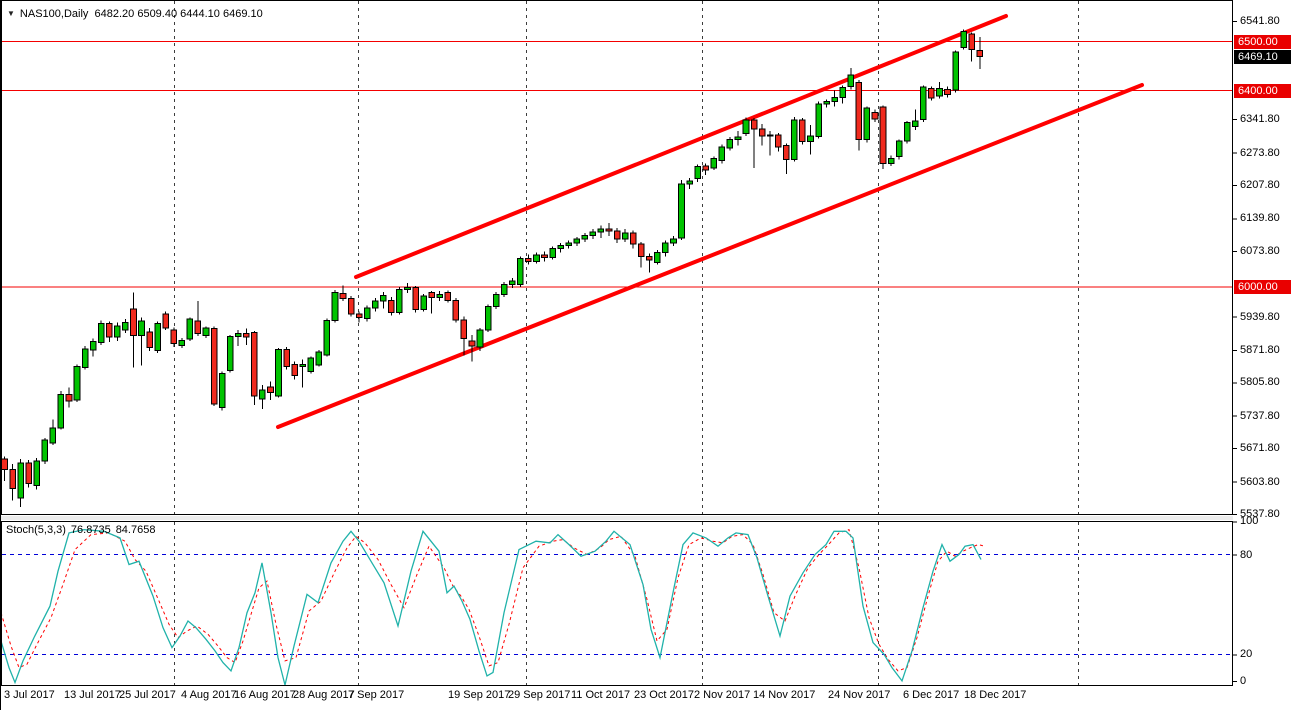  Describe the element at coordinates (931, 695) in the screenshot. I see `date-tick-label: 6 Dec 2017` at that location.